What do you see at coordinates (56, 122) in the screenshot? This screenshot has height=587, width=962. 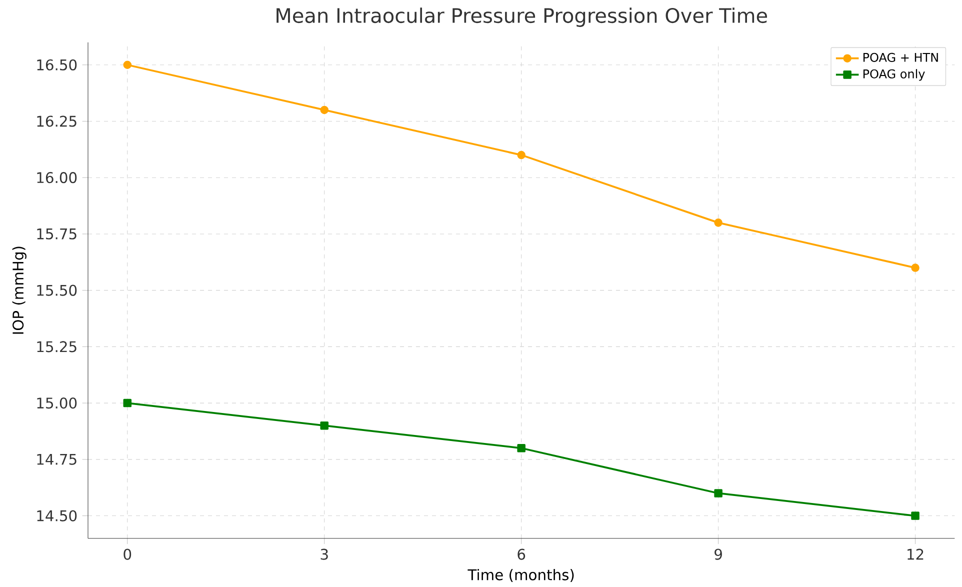 I see `y-tick-label: 16.25` at bounding box center [56, 122].